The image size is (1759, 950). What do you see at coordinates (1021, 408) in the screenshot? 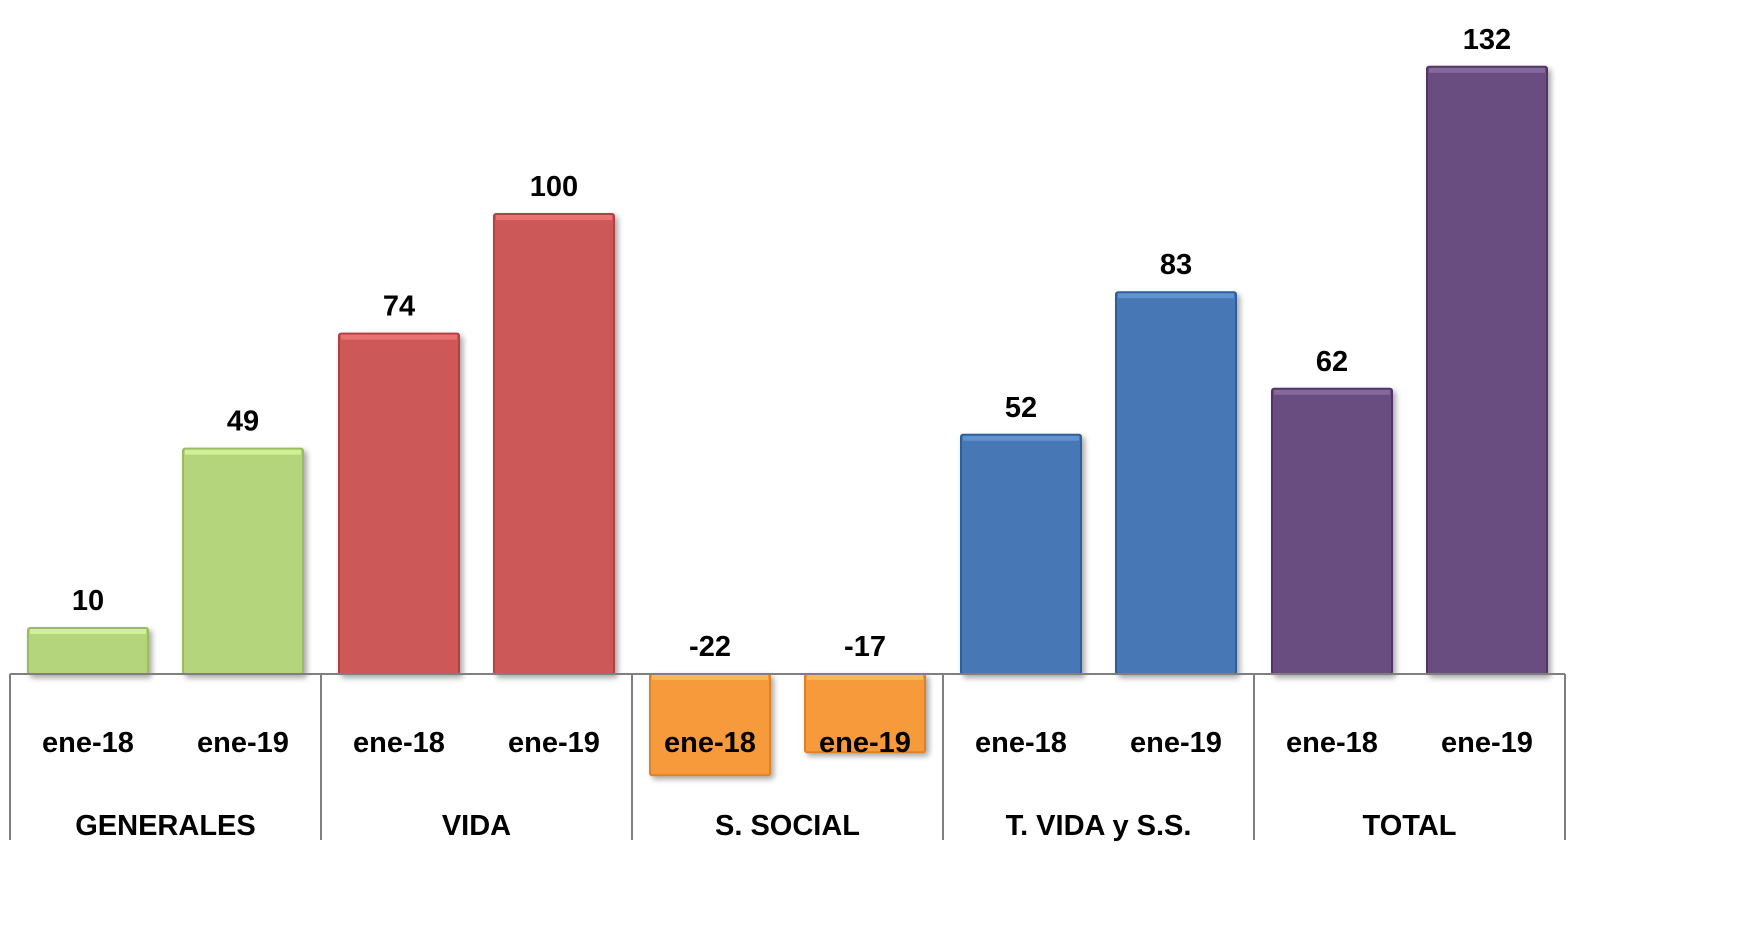
I see `data-label-3-0: 52` at bounding box center [1021, 408].